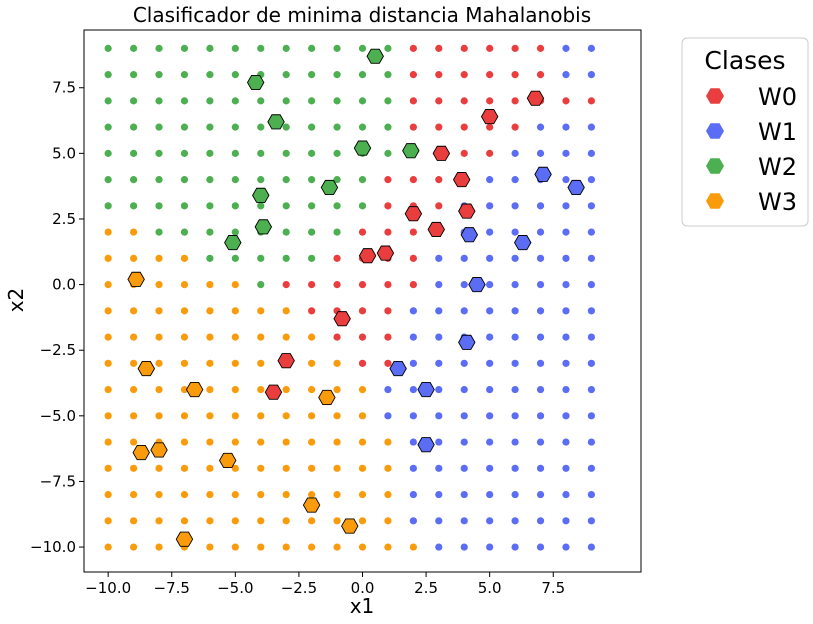 The image size is (813, 624). Describe the element at coordinates (777, 97) in the screenshot. I see `legend-label-w0: W0` at that location.